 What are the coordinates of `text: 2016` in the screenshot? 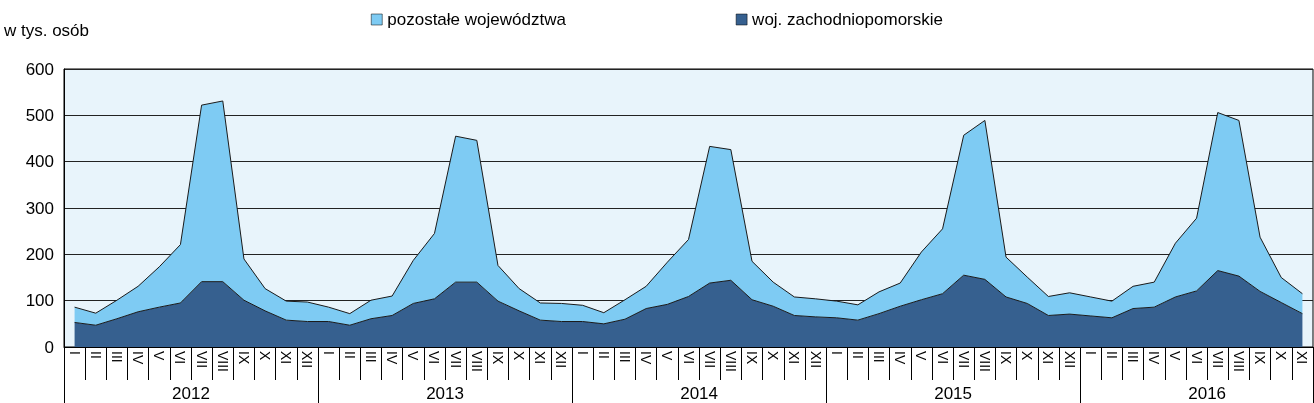 It's located at (1207, 393).